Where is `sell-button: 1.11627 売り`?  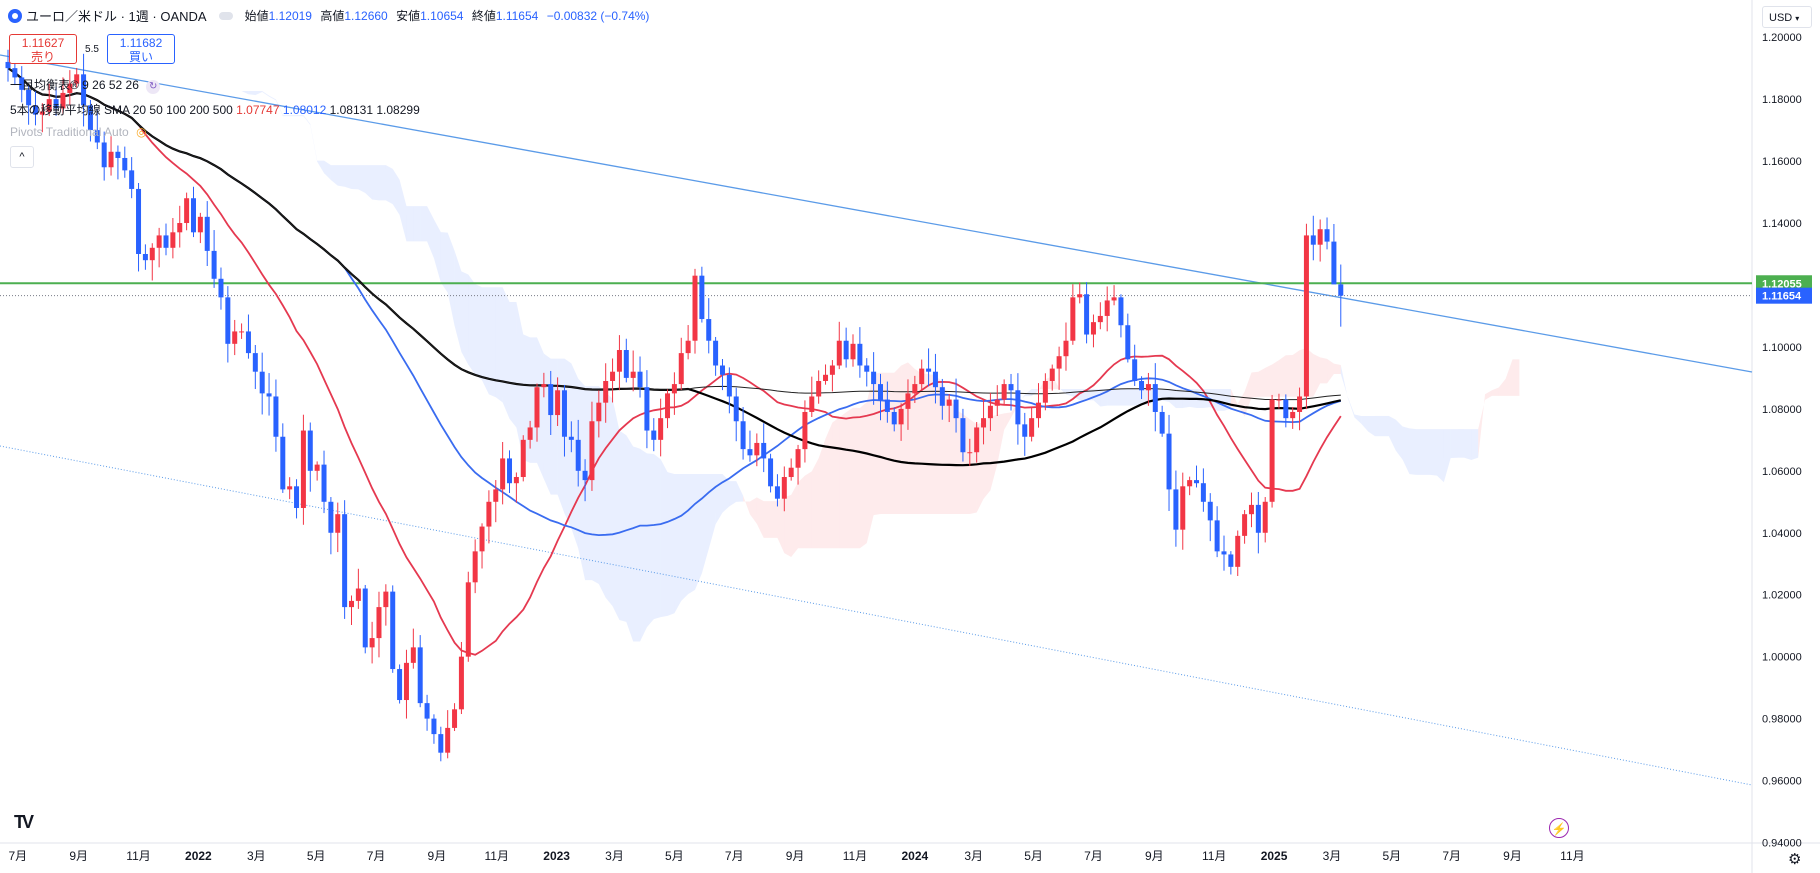
sell-button: 1.11627 売り is located at coordinates (43, 49).